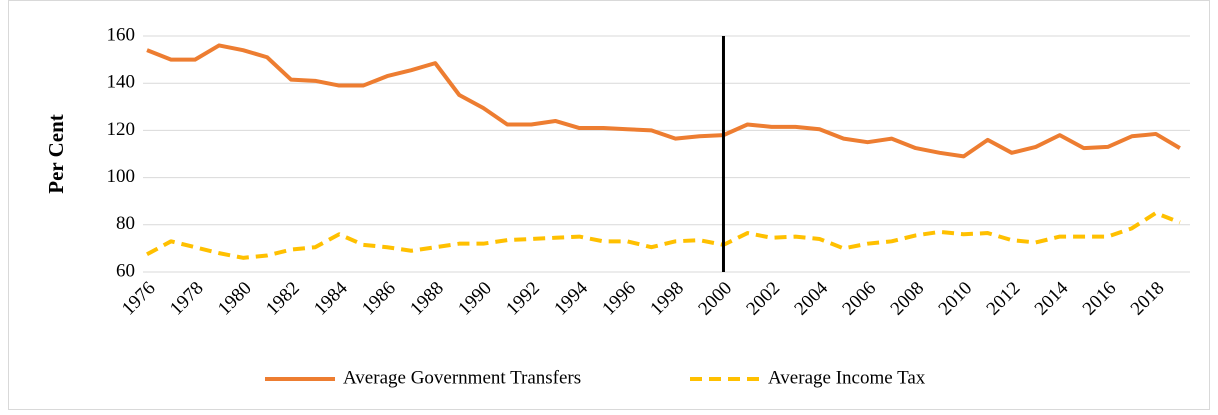  What do you see at coordinates (859, 299) in the screenshot?
I see `x-tick-label: 2006` at bounding box center [859, 299].